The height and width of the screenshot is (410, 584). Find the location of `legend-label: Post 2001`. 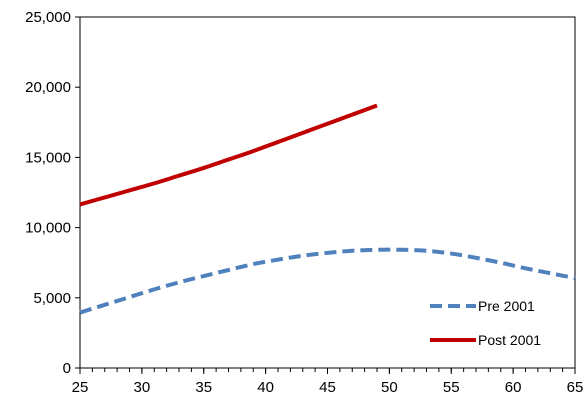

legend-label: Post 2001 is located at coordinates (509, 340).